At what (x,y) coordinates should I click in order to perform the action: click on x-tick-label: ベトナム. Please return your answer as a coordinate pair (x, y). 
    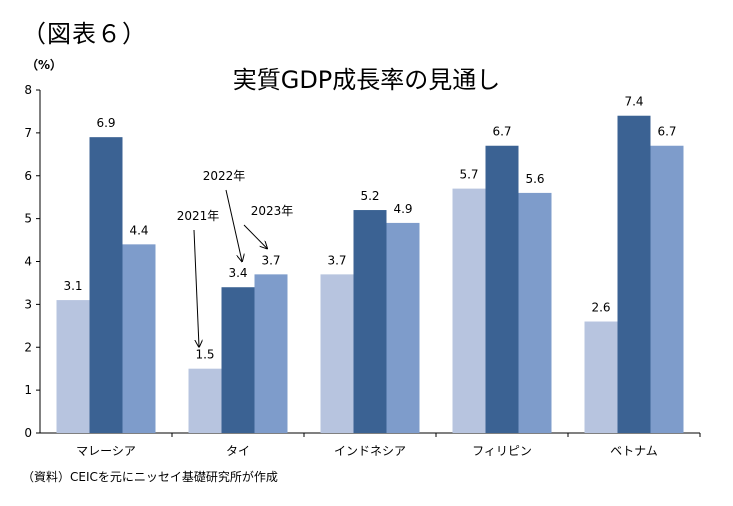
    Looking at the image, I should click on (634, 451).